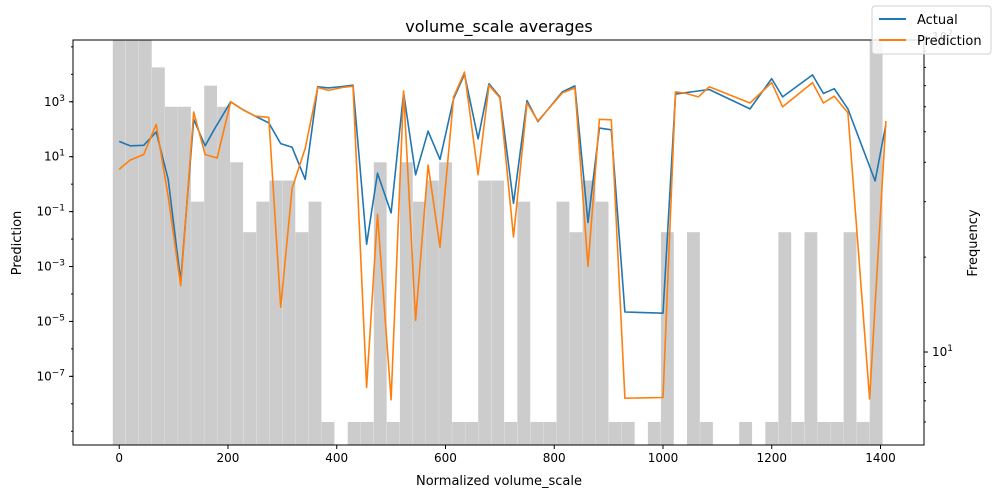 Image resolution: width=998 pixels, height=498 pixels. I want to click on y-tick-label: 10⁻³, so click(50, 266).